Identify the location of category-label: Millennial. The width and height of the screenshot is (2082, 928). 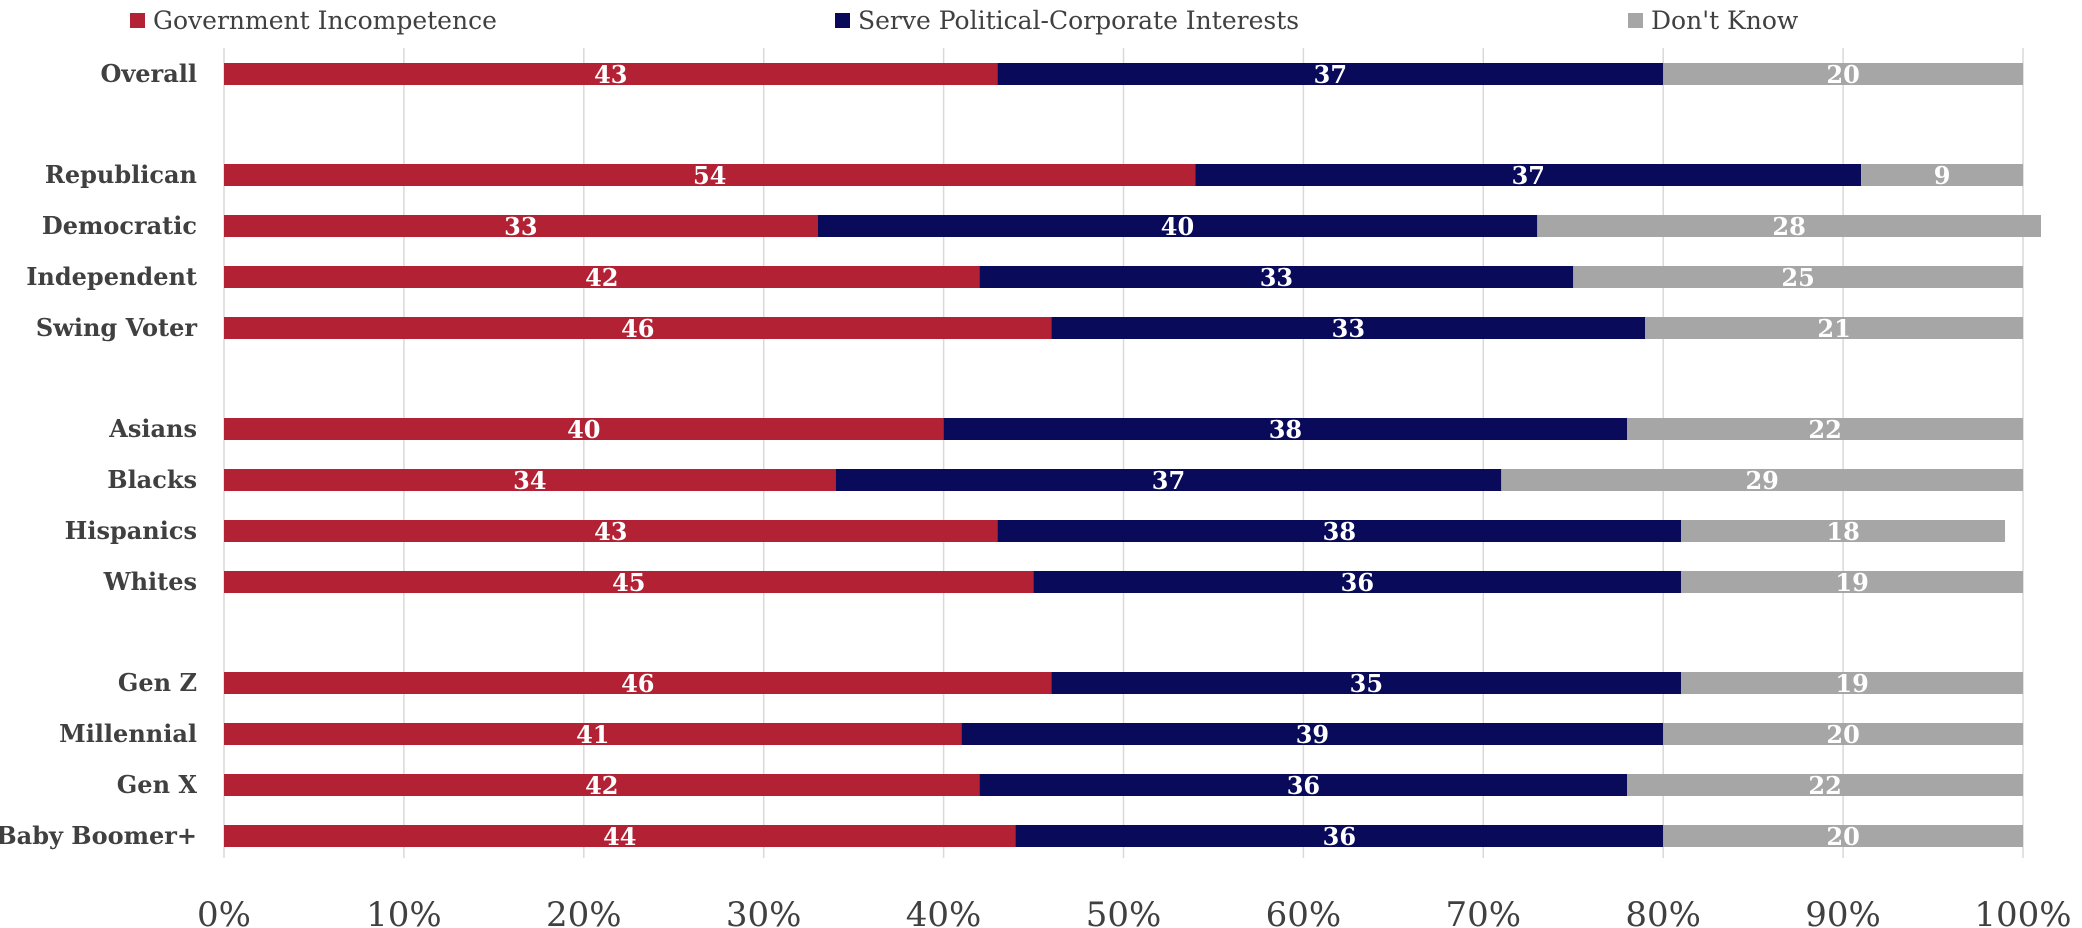
(128, 733).